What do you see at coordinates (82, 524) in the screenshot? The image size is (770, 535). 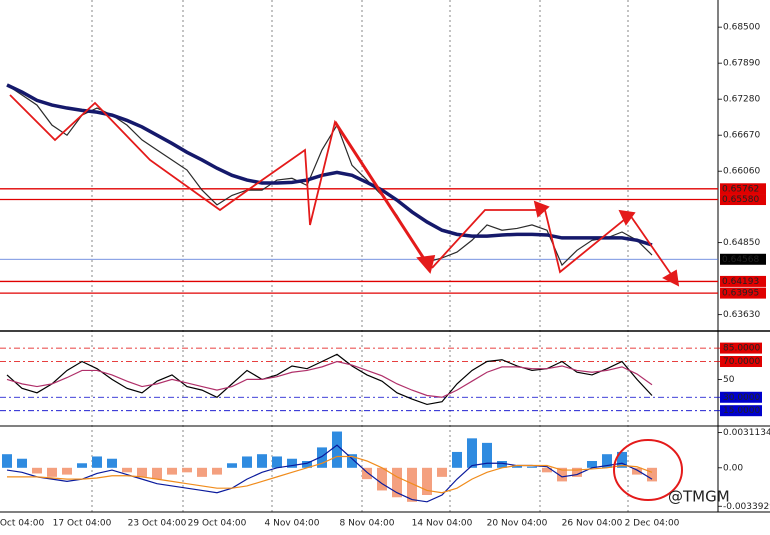 I see `x-tick-label: 17 Oct 04:00` at bounding box center [82, 524].